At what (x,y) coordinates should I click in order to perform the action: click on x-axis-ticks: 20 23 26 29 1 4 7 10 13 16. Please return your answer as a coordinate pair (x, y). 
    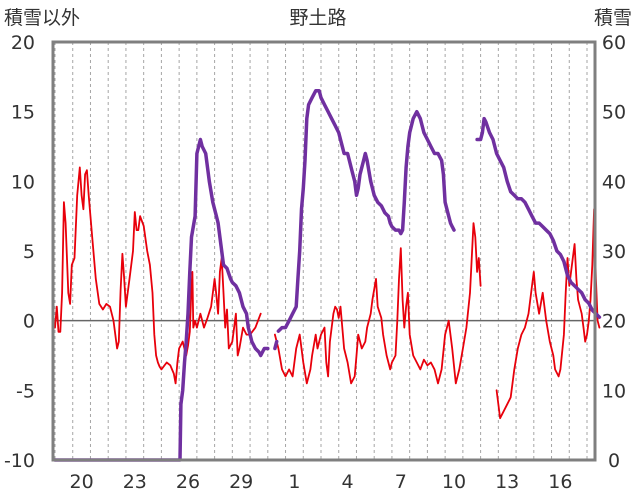
    Looking at the image, I should click on (321, 482).